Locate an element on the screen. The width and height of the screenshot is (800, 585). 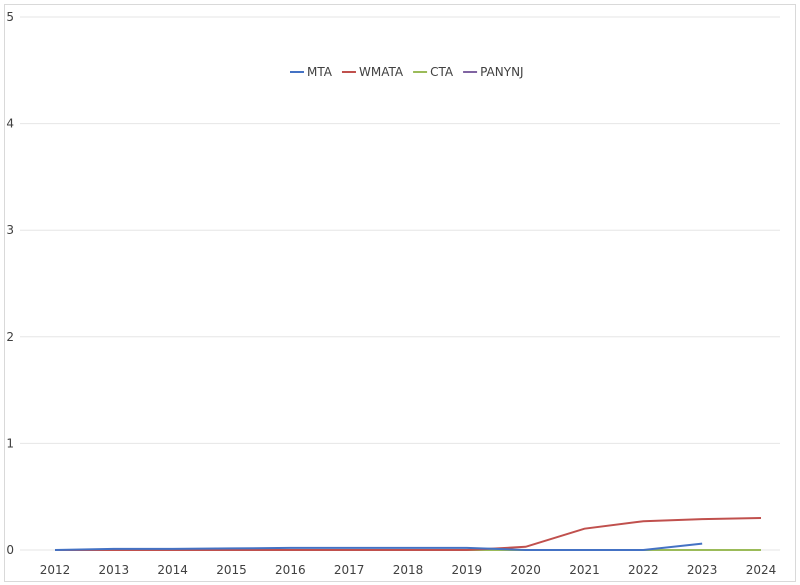
x-tick-label: 2022 is located at coordinates (643, 570).